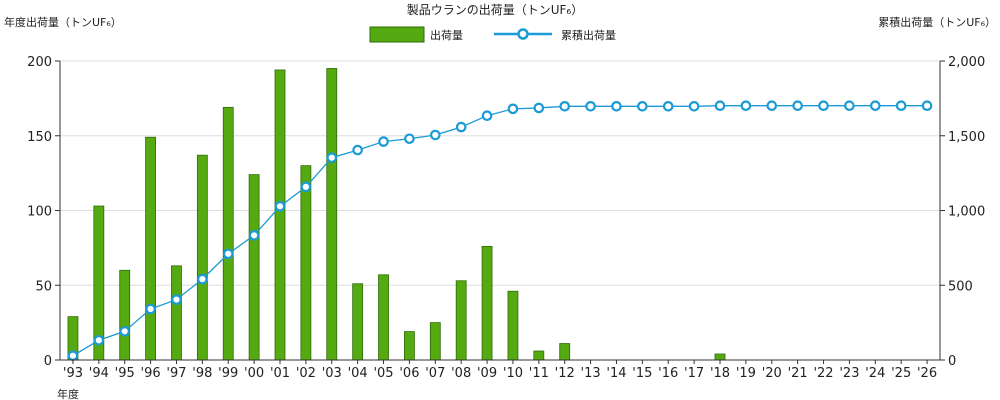 This screenshot has height=400, width=1000. I want to click on x-tick-label: '19, so click(746, 373).